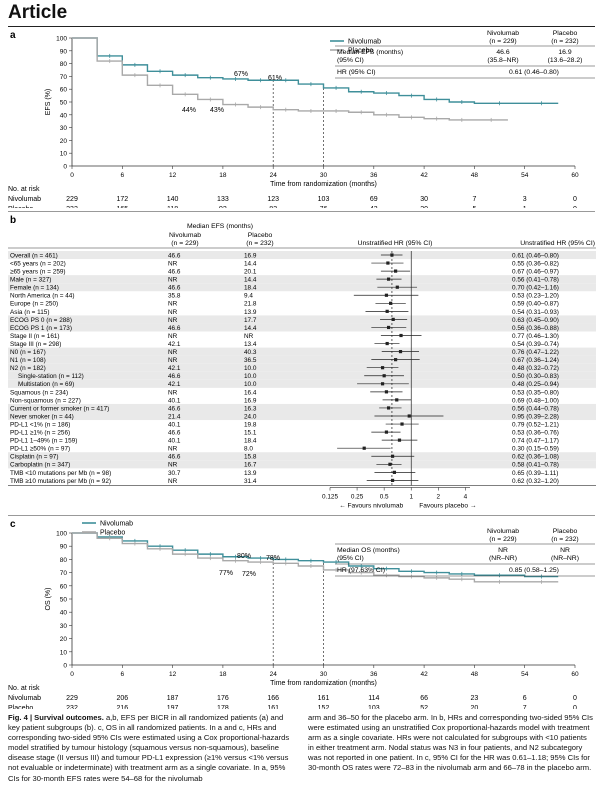 Image resolution: width=603 pixels, height=800 pixels. I want to click on risk-value-placebo: 20, so click(424, 207).